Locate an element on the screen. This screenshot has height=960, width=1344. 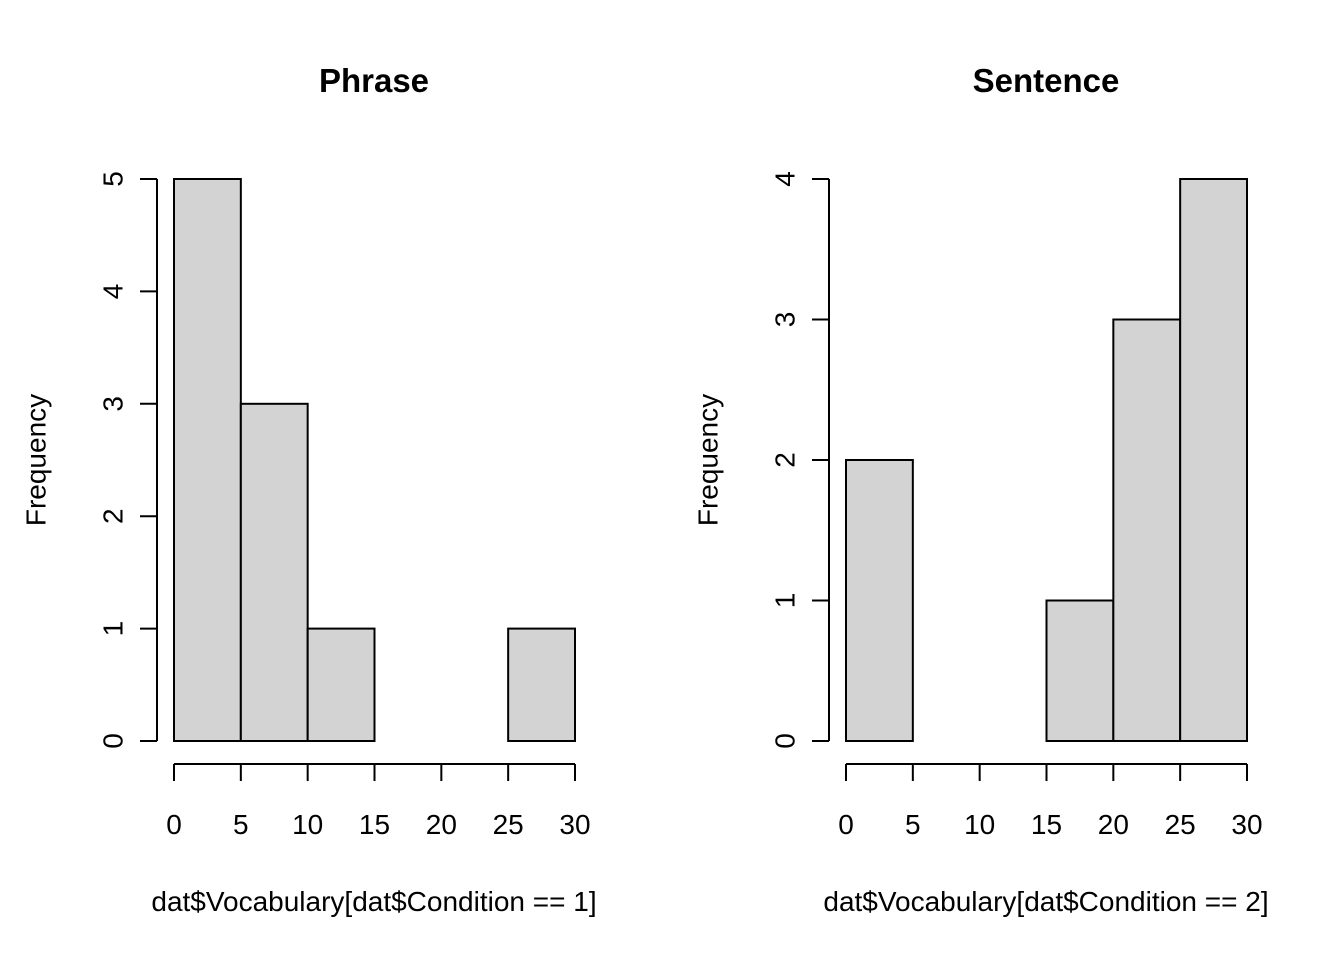
panel-1-y-tick-label: 4 is located at coordinates (113, 292).